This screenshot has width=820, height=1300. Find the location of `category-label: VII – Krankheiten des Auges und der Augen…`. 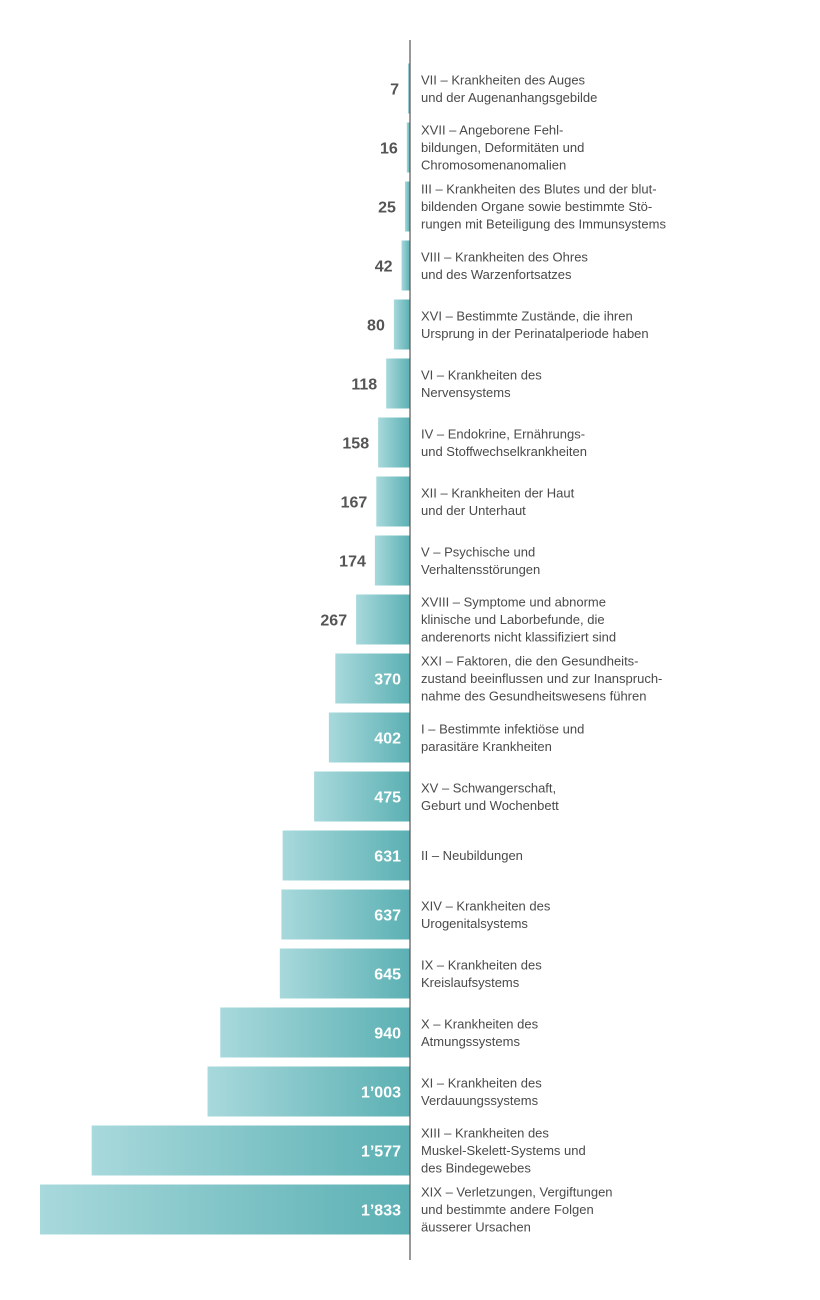

category-label: VII – Krankheiten des Auges und der Augen… is located at coordinates (509, 88).